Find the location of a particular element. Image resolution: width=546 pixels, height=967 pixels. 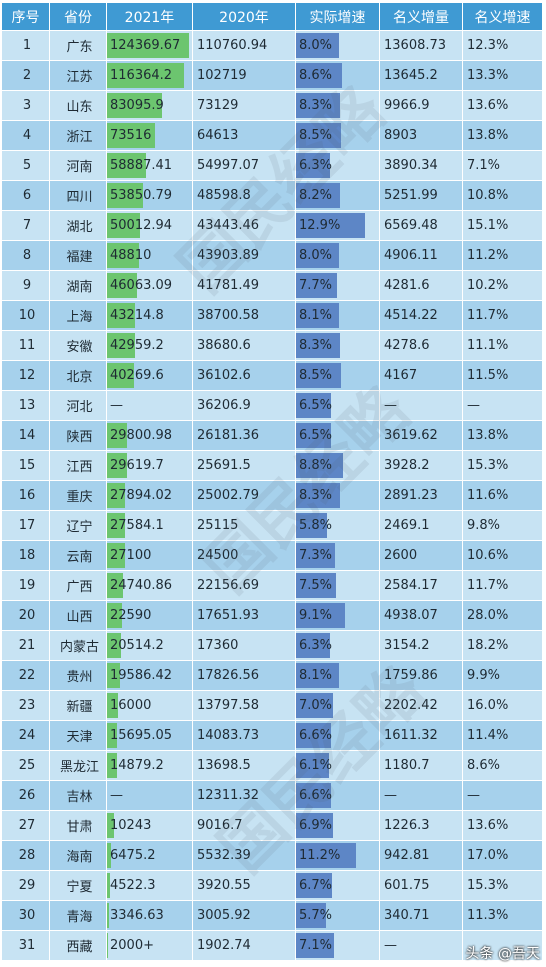

cell-province-value: 陕西 is located at coordinates (79, 437).